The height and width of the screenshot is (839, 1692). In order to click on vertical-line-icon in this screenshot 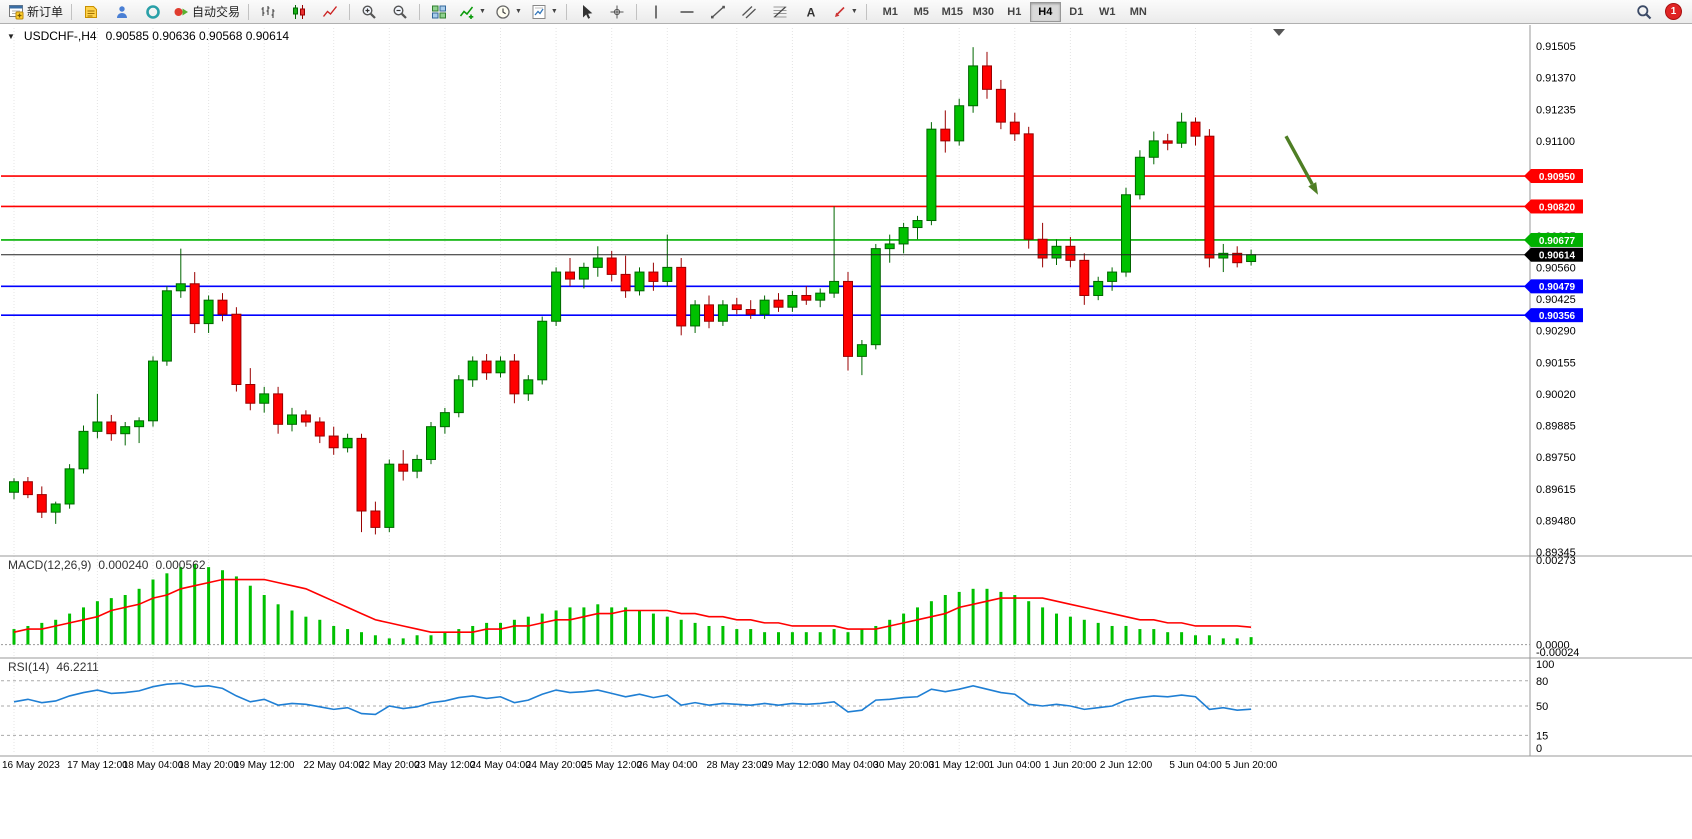, I will do `click(656, 11)`.